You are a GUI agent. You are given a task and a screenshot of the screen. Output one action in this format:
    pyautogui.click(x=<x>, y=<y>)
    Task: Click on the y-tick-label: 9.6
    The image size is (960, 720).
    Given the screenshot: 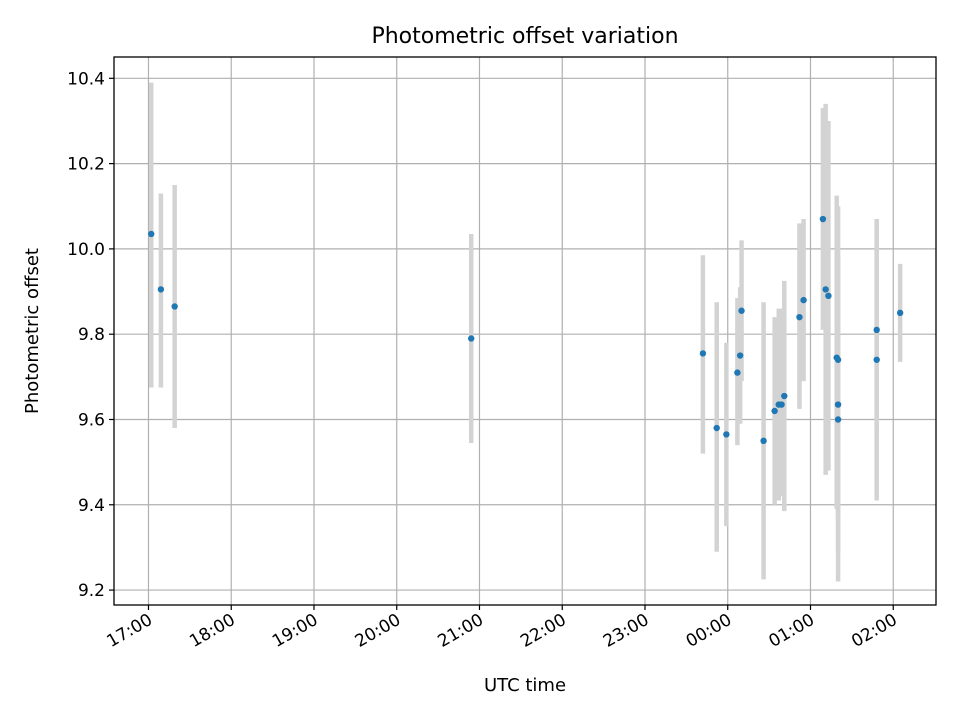 What is the action you would take?
    pyautogui.click(x=91, y=420)
    